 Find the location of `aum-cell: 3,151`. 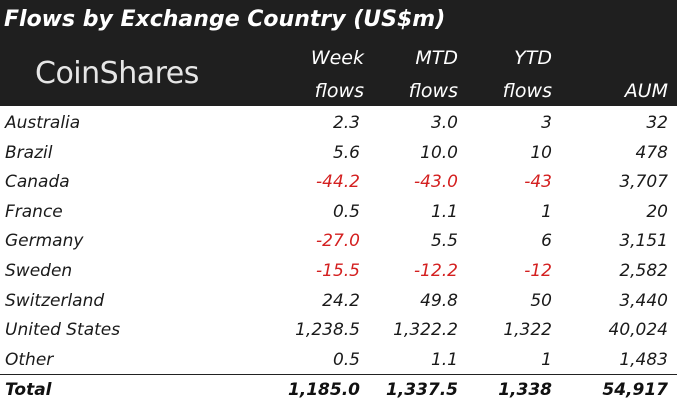

aum-cell: 3,151 is located at coordinates (643, 241).